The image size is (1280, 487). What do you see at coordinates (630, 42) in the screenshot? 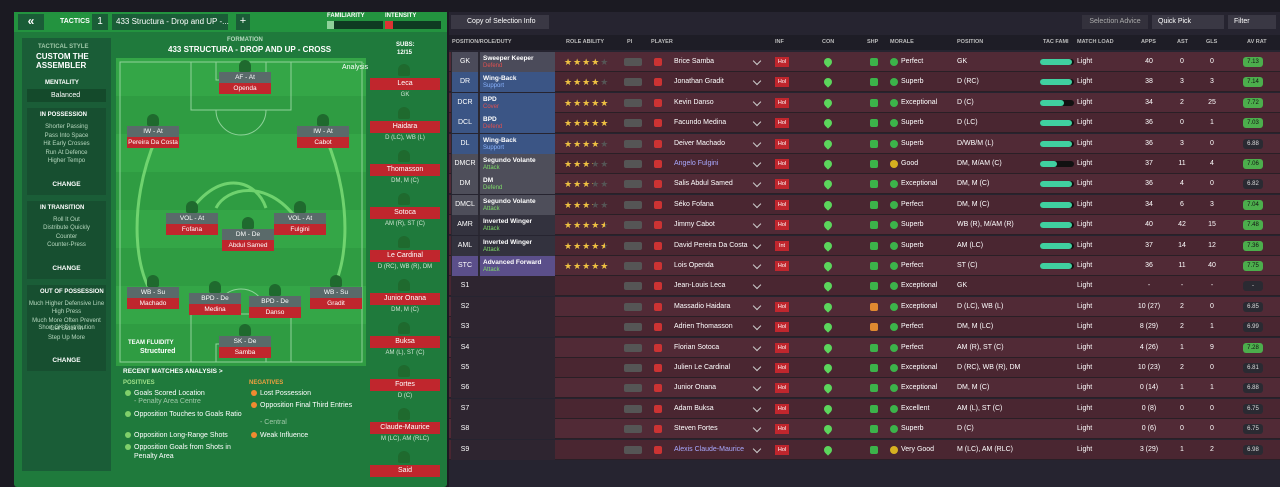
I see `column-header: PI` at bounding box center [630, 42].